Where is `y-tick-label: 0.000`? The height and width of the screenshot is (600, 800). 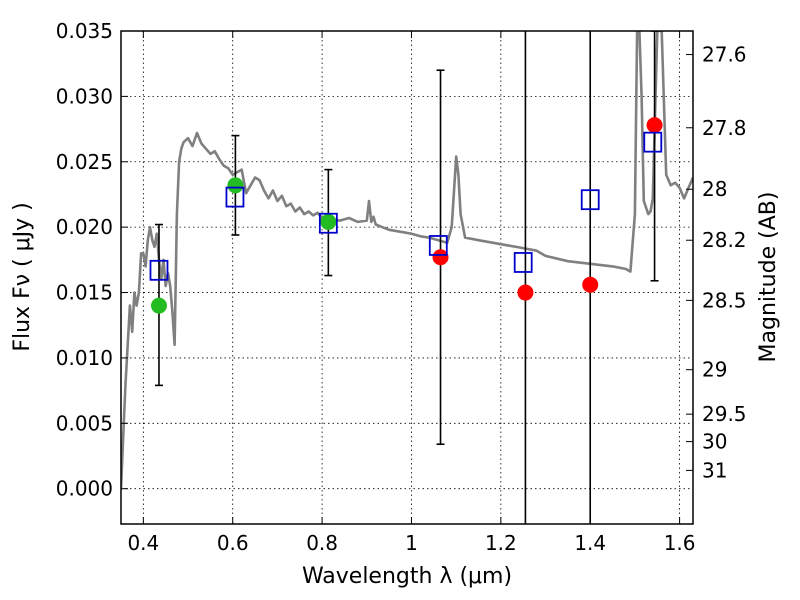 y-tick-label: 0.000 is located at coordinates (84, 489).